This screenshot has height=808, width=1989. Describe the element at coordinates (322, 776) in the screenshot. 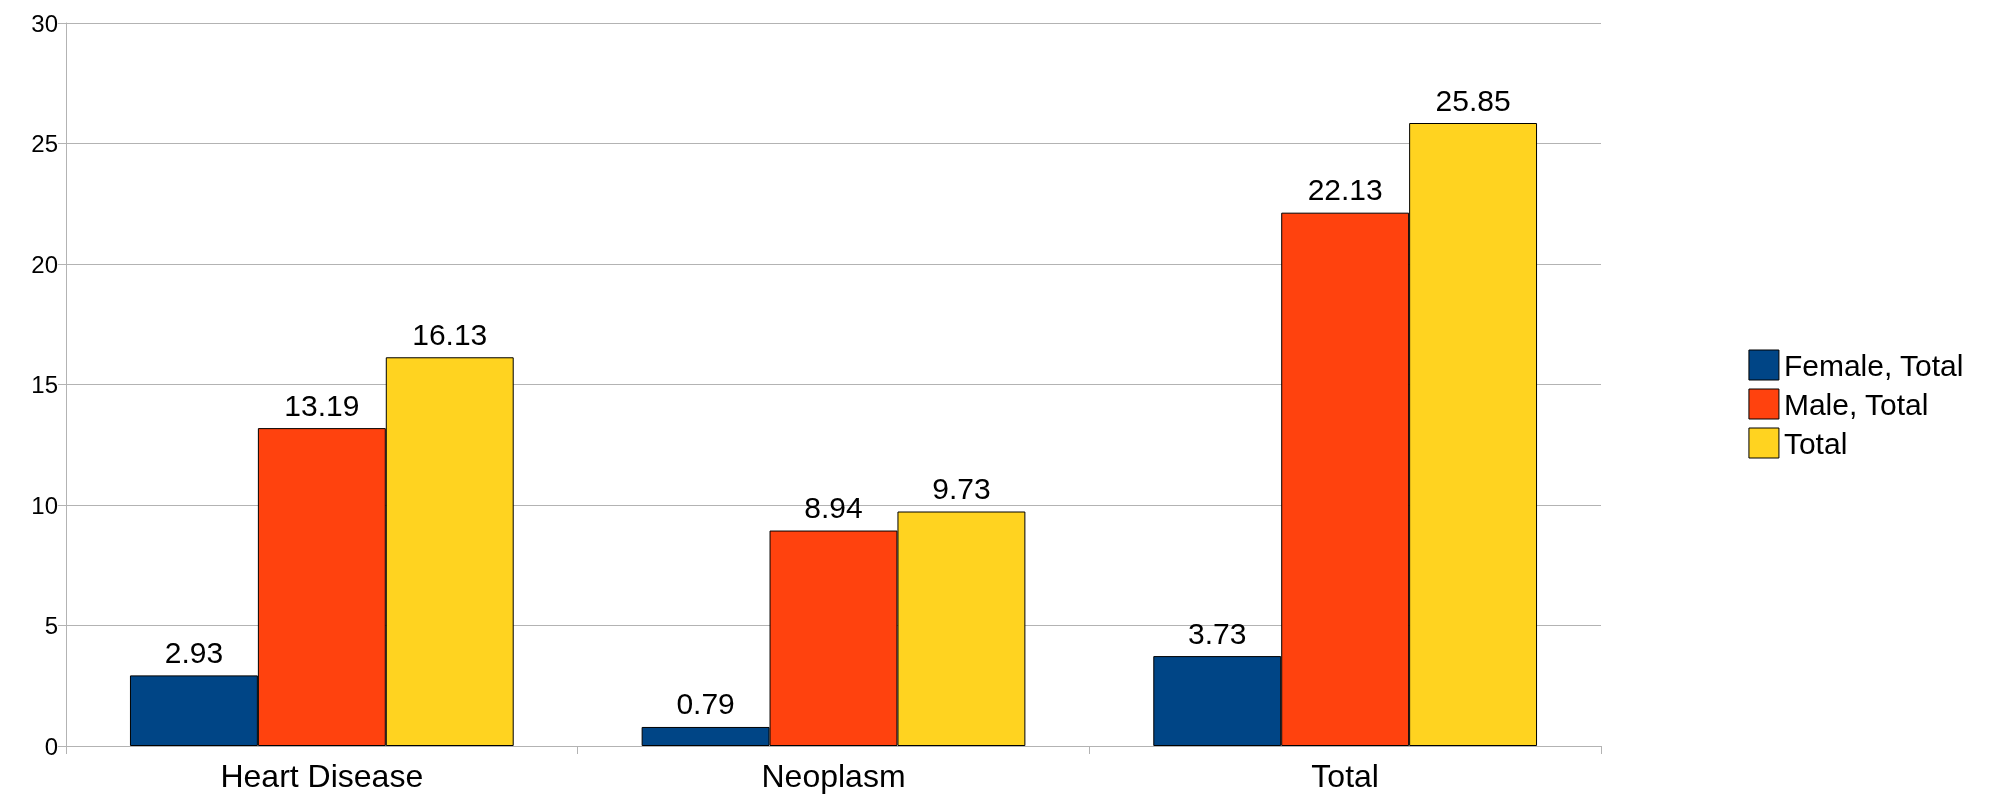

I see `x-tick-label: Heart Disease` at that location.